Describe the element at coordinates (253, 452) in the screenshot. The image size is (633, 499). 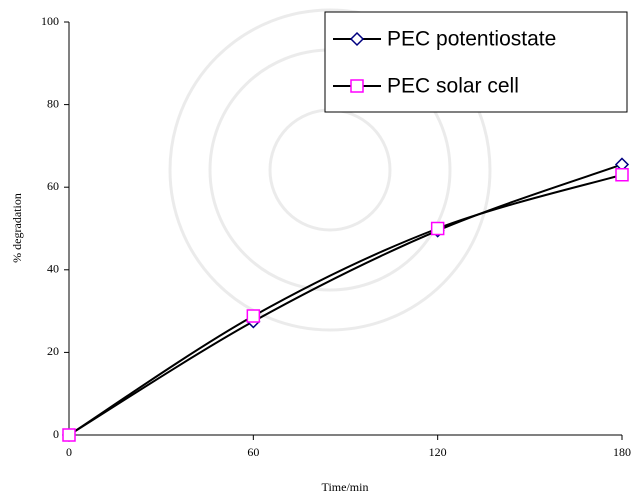
I see `x-tick-label: 60` at that location.